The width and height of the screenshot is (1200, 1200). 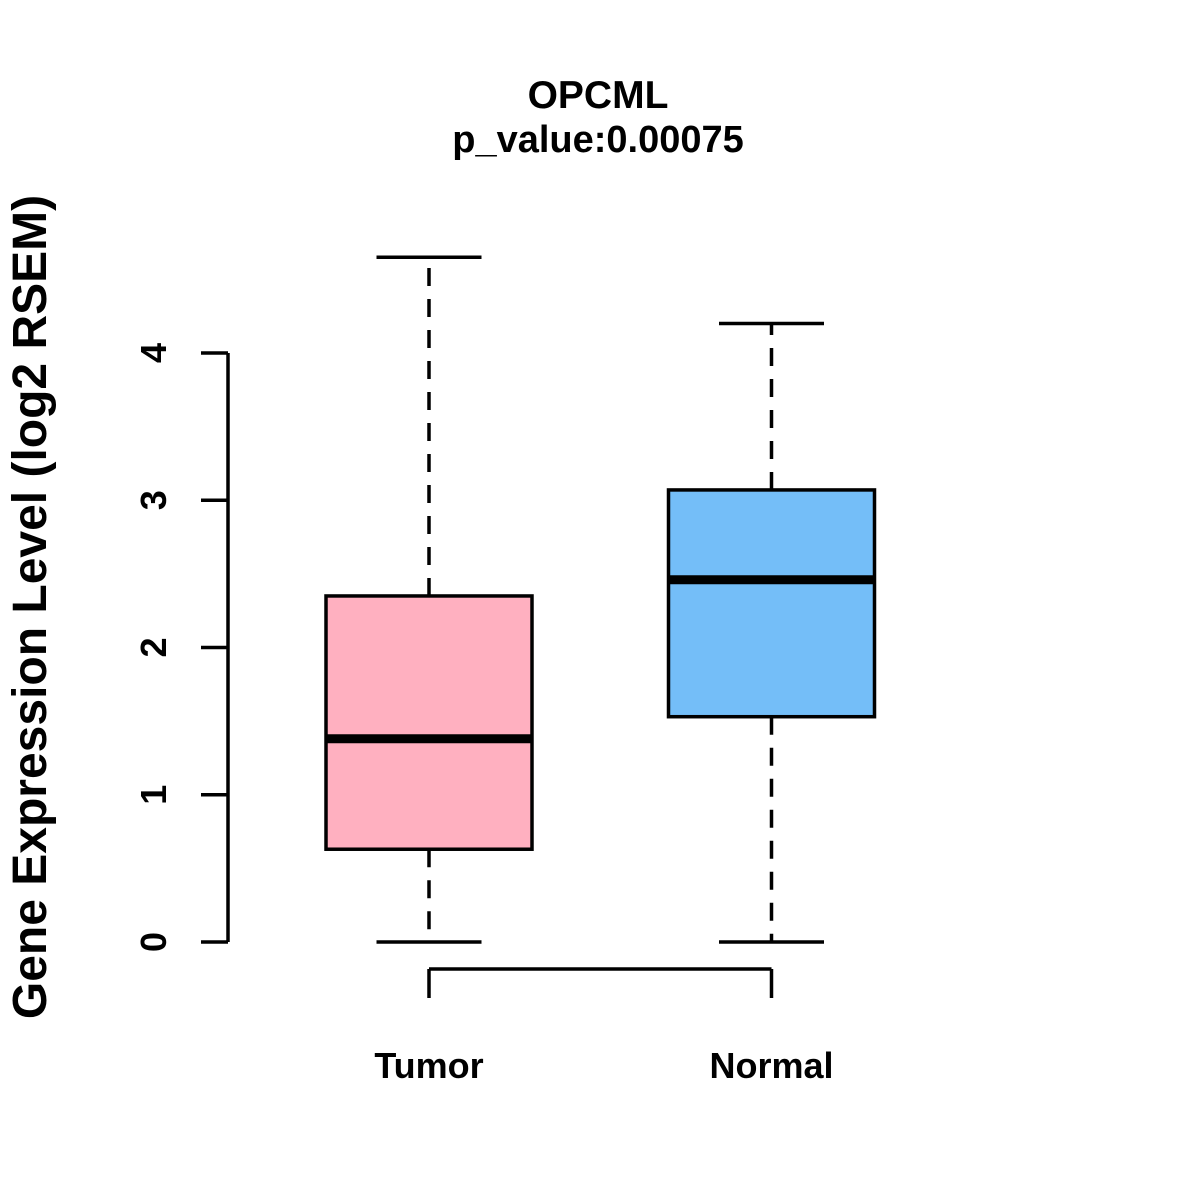 I want to click on iqr-box-tumor, so click(x=429, y=722).